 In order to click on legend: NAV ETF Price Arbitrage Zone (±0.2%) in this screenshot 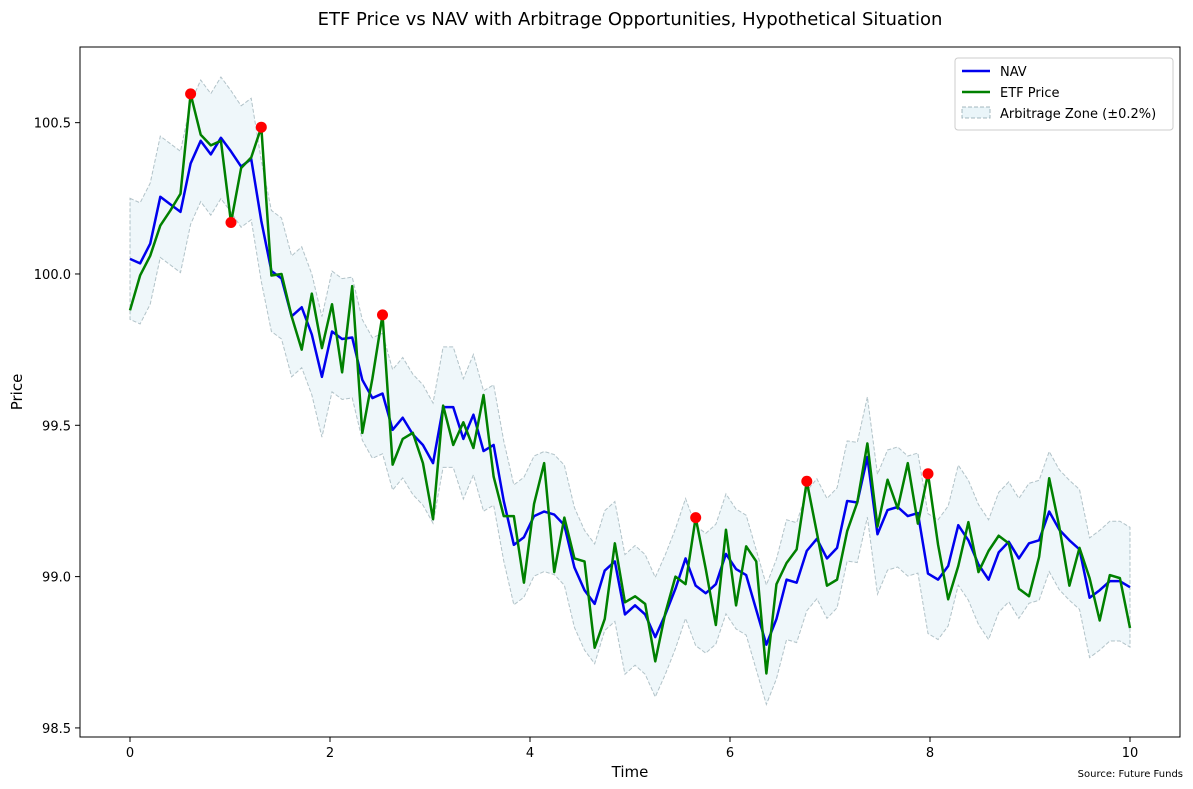, I will do `click(1064, 94)`.